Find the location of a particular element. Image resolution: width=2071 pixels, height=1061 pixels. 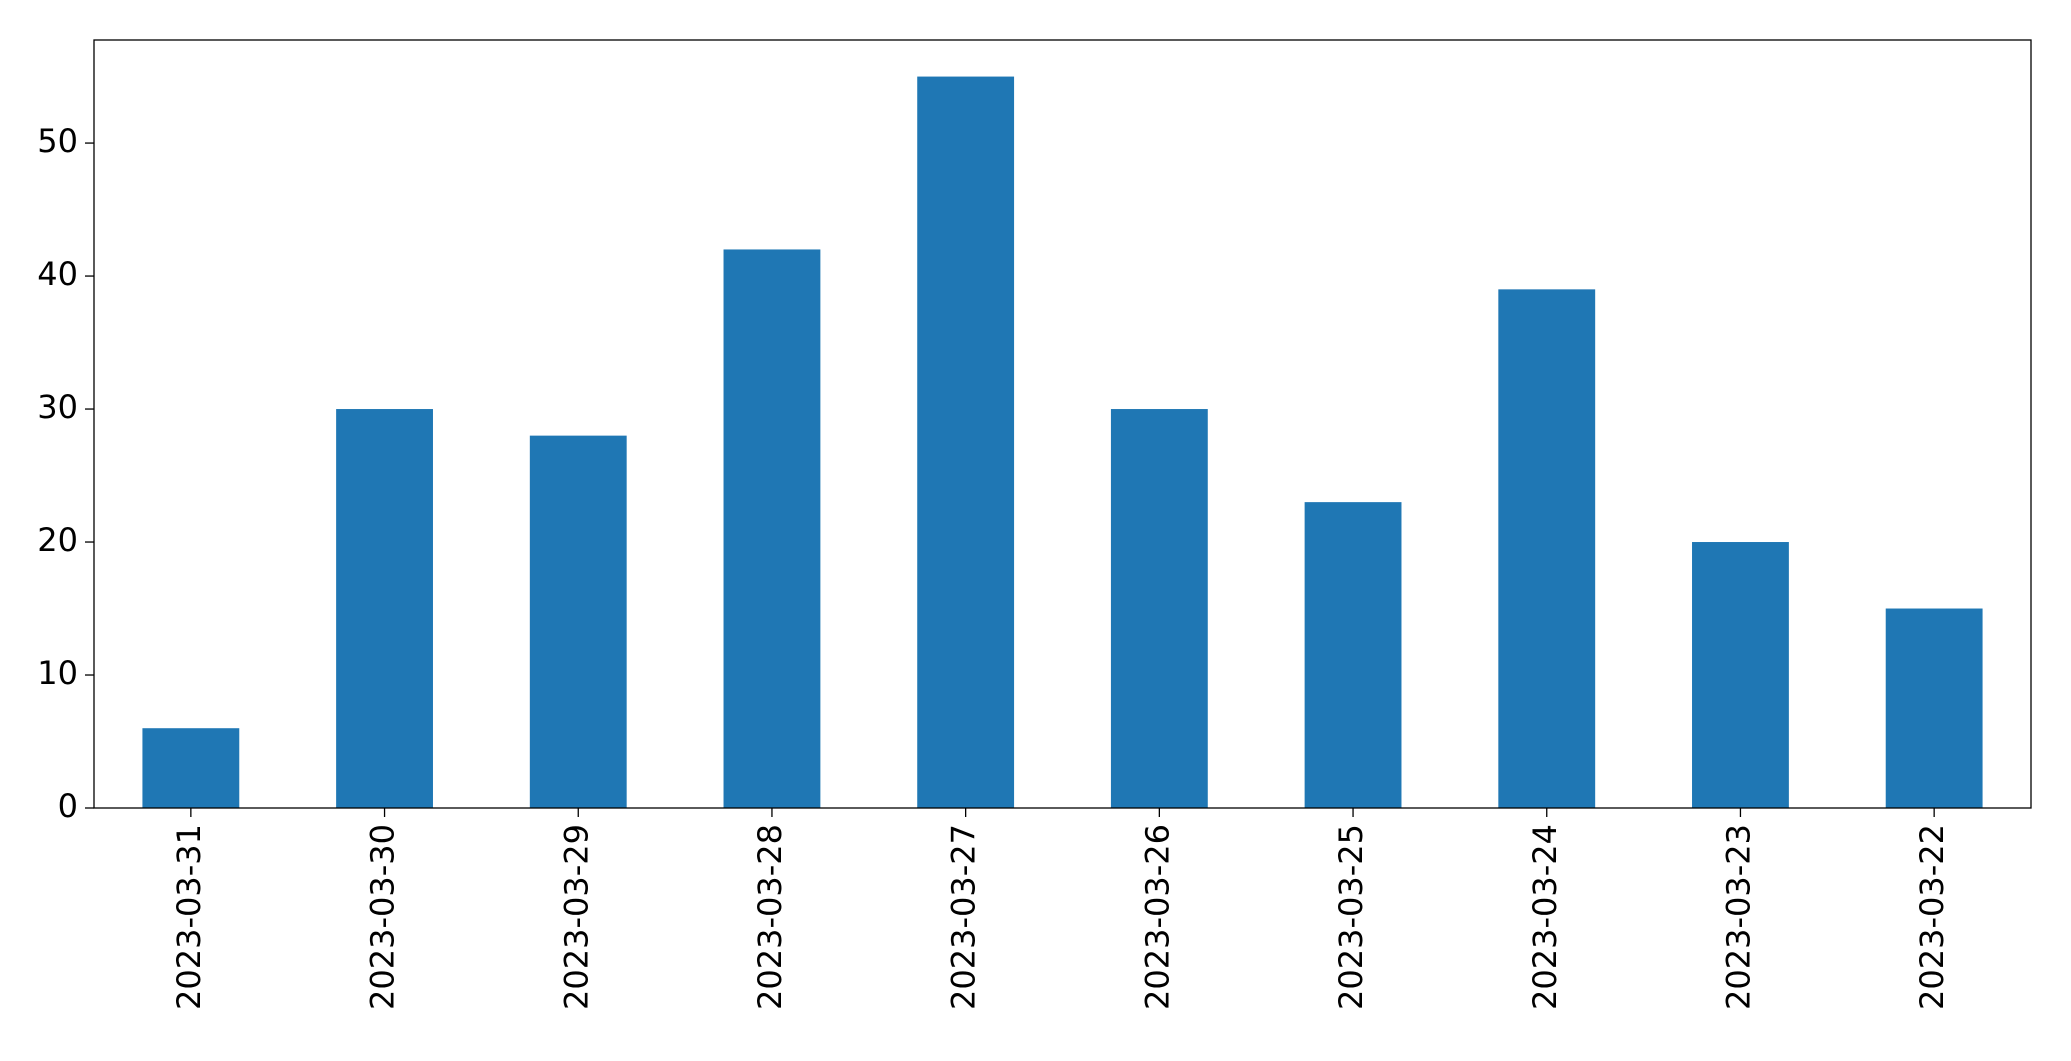

y-tick-label: 10 is located at coordinates (57, 673).